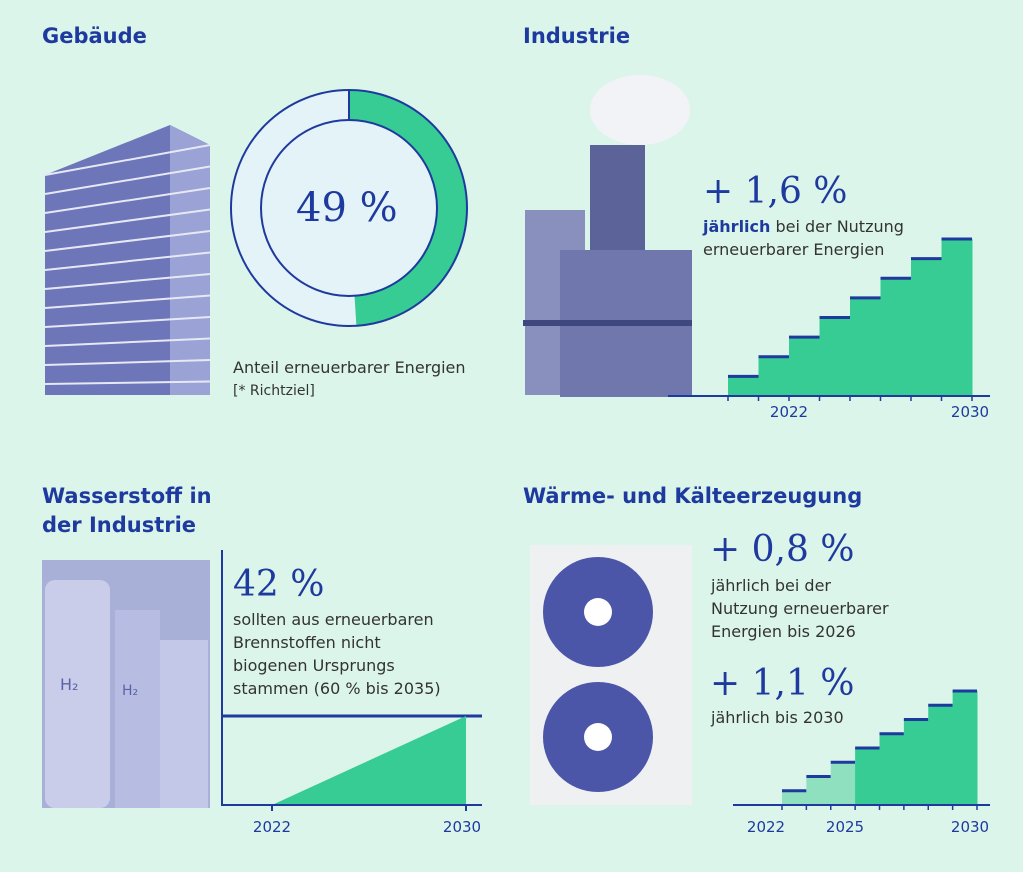 This screenshot has width=1023, height=872. Describe the element at coordinates (314, 665) in the screenshot. I see `text-line: biogenen Ursprungs` at that location.